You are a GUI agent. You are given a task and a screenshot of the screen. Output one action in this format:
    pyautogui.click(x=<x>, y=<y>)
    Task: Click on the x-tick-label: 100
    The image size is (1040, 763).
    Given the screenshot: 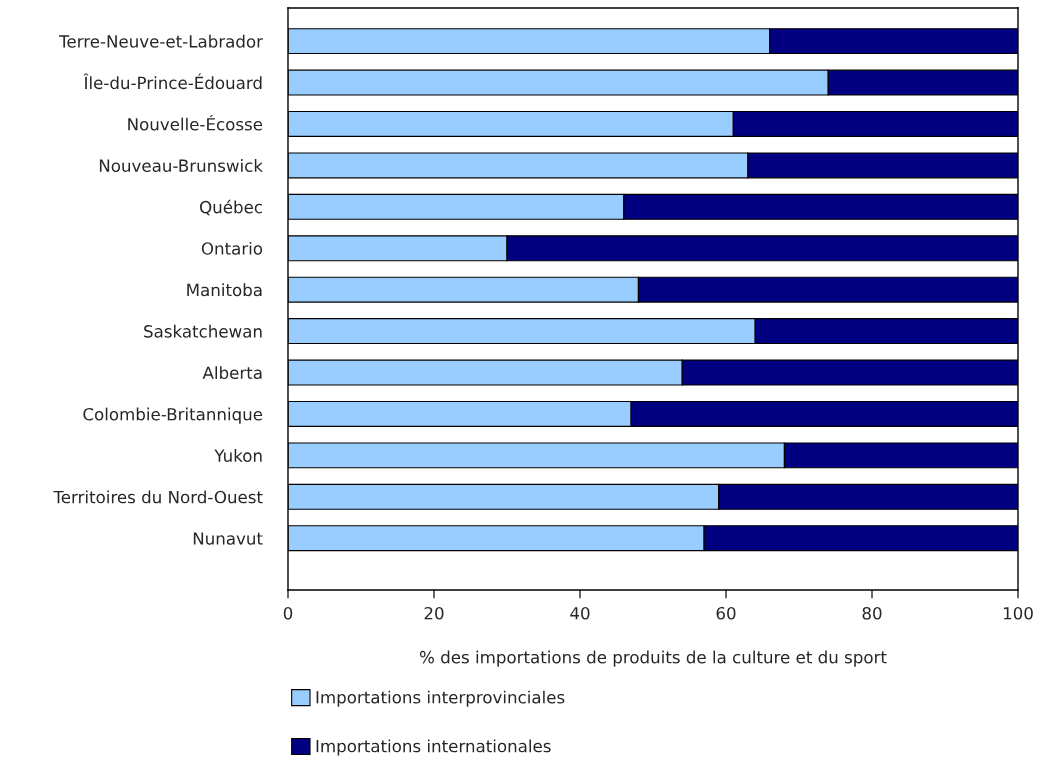 What is the action you would take?
    pyautogui.click(x=1018, y=613)
    